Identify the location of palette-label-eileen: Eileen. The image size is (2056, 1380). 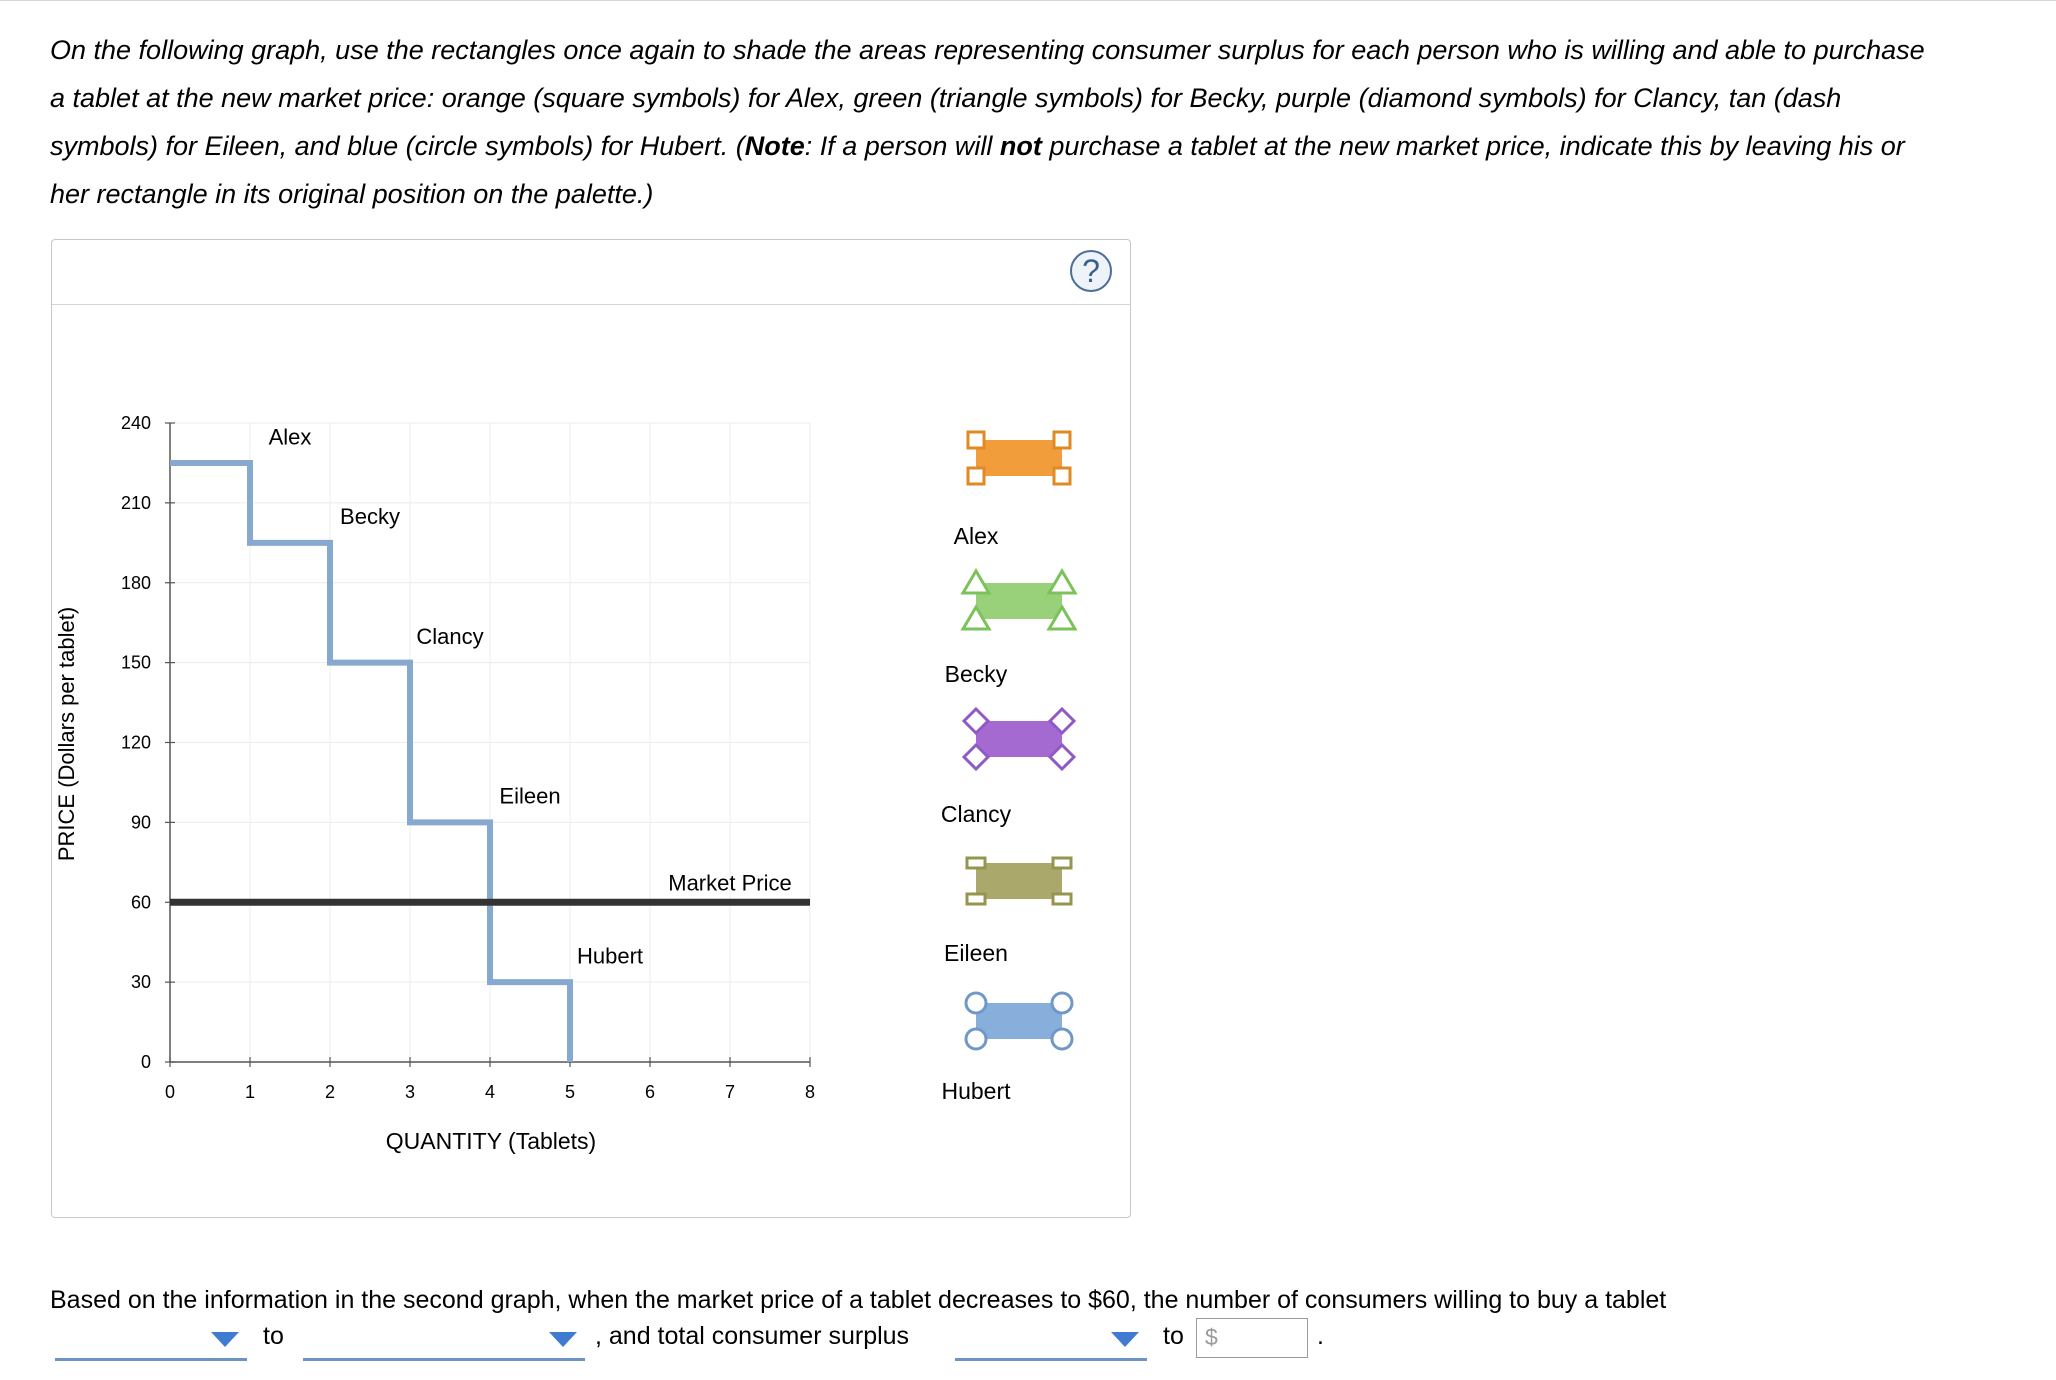
(976, 953).